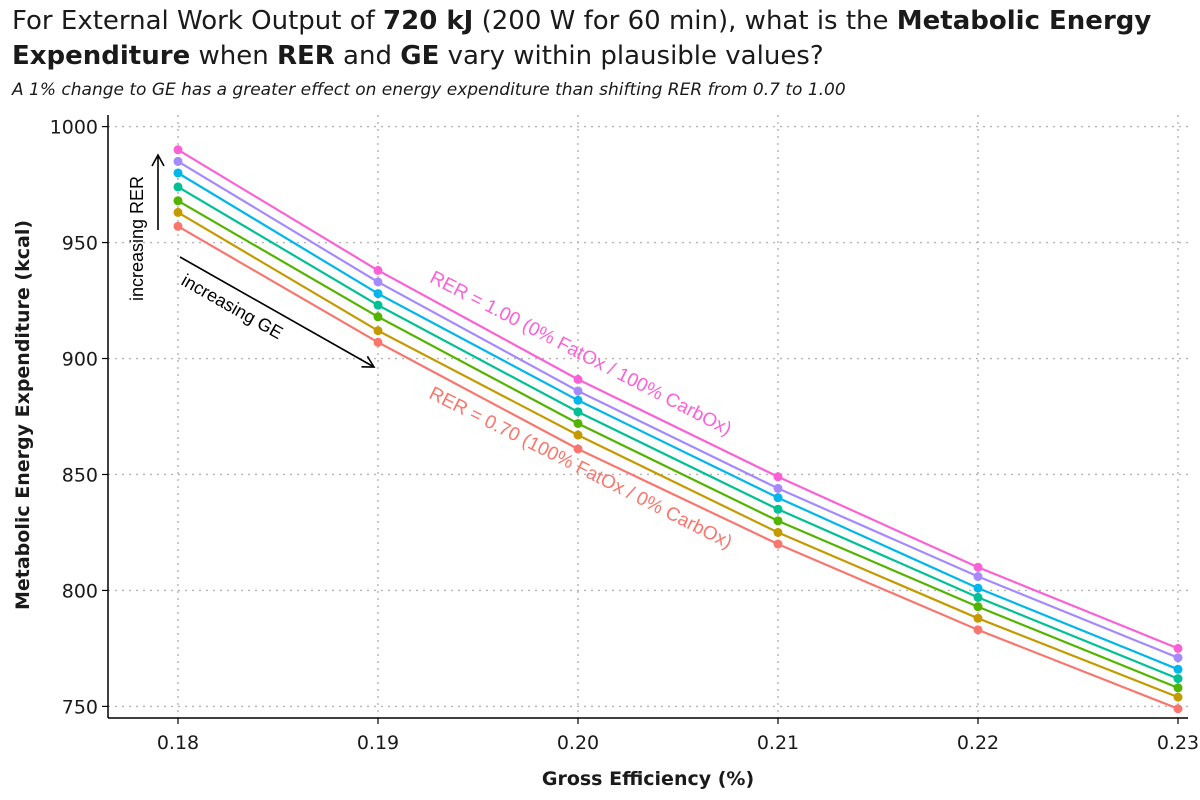 This screenshot has width=1200, height=800. What do you see at coordinates (678, 736) in the screenshot?
I see `x-ticks: 0.18 0.19 0.20 0.21 0.22 0.23` at bounding box center [678, 736].